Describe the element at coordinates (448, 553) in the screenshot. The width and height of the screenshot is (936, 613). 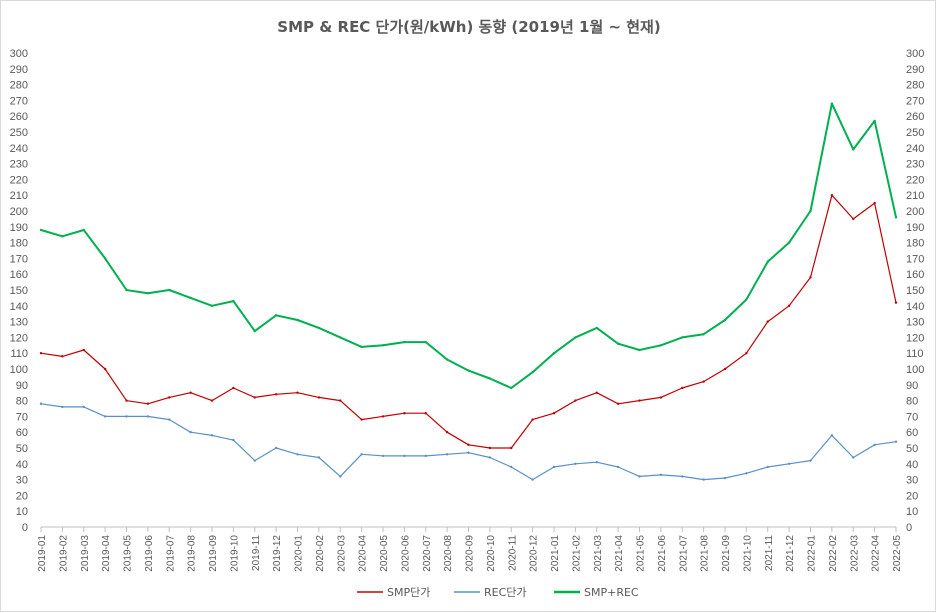
I see `x-tick-label: 2020-08` at that location.